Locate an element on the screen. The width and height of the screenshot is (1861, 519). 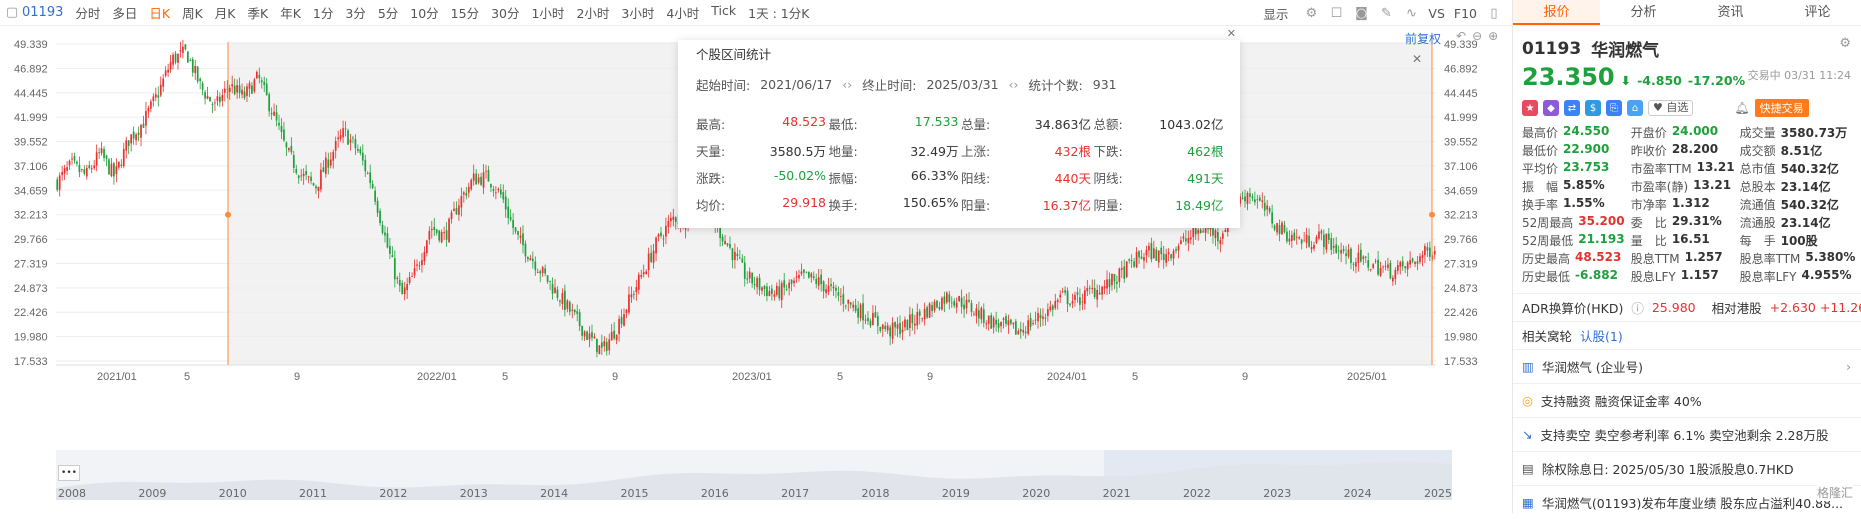
bell-icon: 🔔︎ is located at coordinates (1742, 108).